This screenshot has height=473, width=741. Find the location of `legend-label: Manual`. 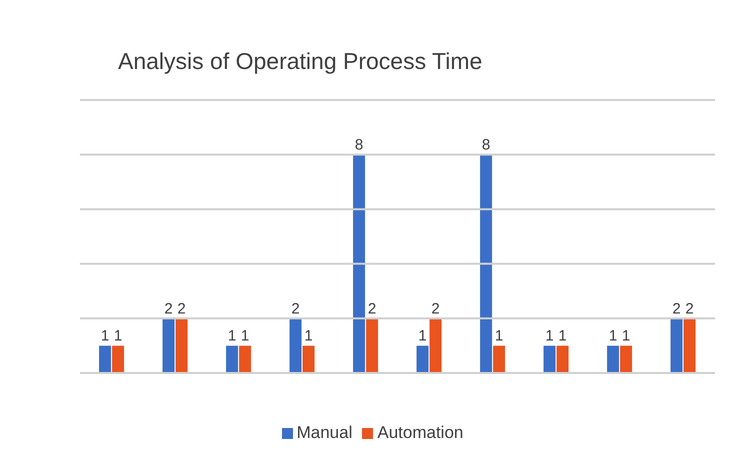

legend-label: Manual is located at coordinates (324, 432).